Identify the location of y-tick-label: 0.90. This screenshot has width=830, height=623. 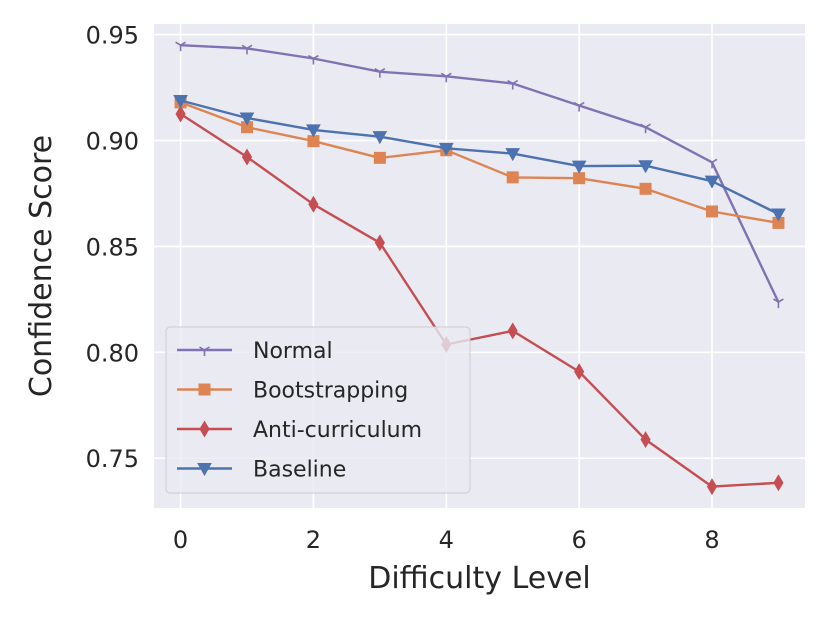
(112, 141).